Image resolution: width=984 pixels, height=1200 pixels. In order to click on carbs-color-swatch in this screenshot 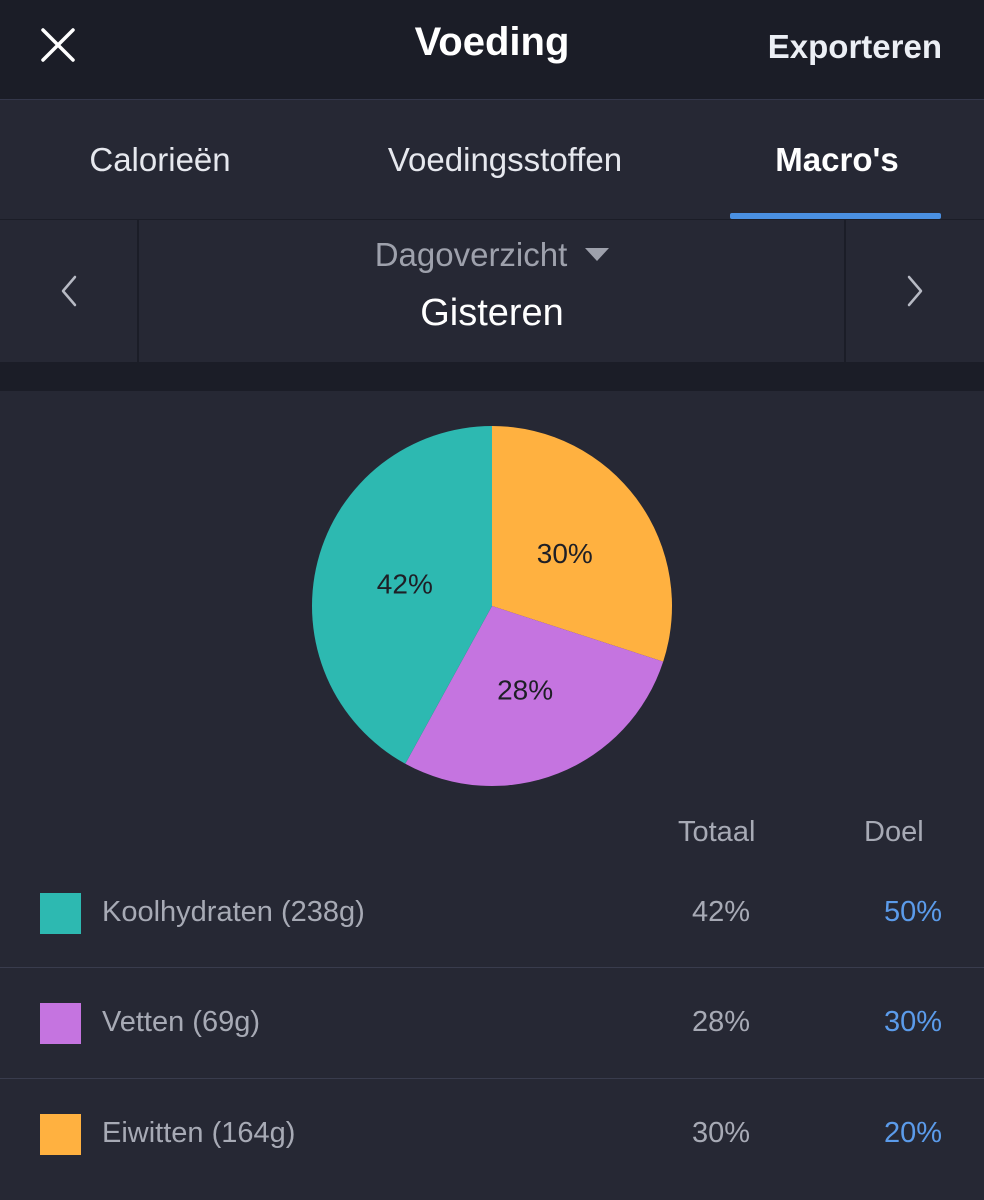, I will do `click(60, 913)`.